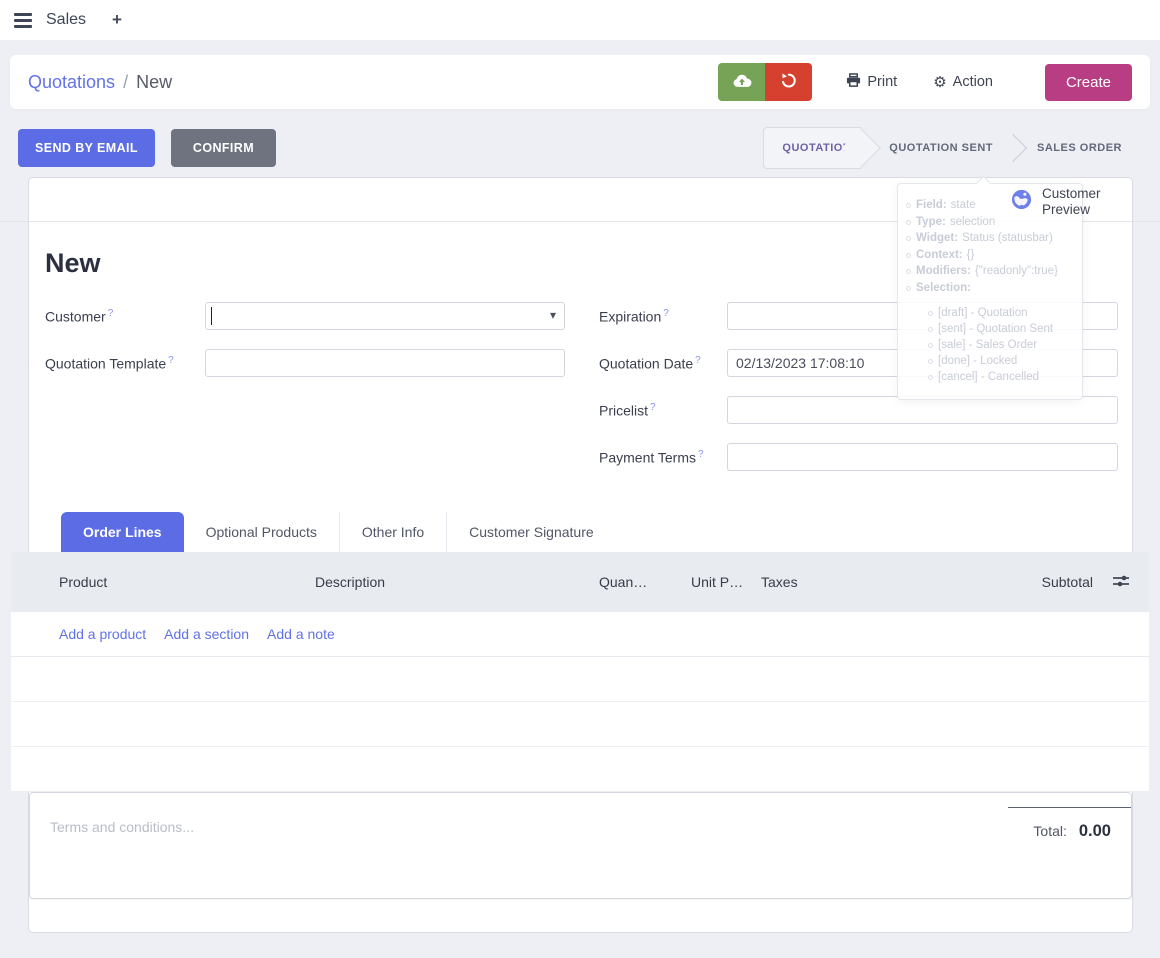 Image resolution: width=1160 pixels, height=958 pixels. I want to click on payment-terms-field-row: Payment Terms?, so click(858, 457).